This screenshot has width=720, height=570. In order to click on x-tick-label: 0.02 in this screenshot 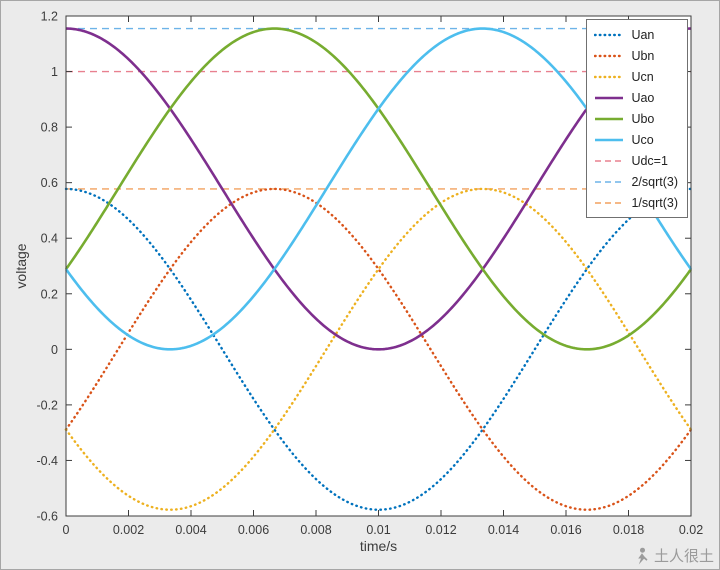, I will do `click(691, 530)`.